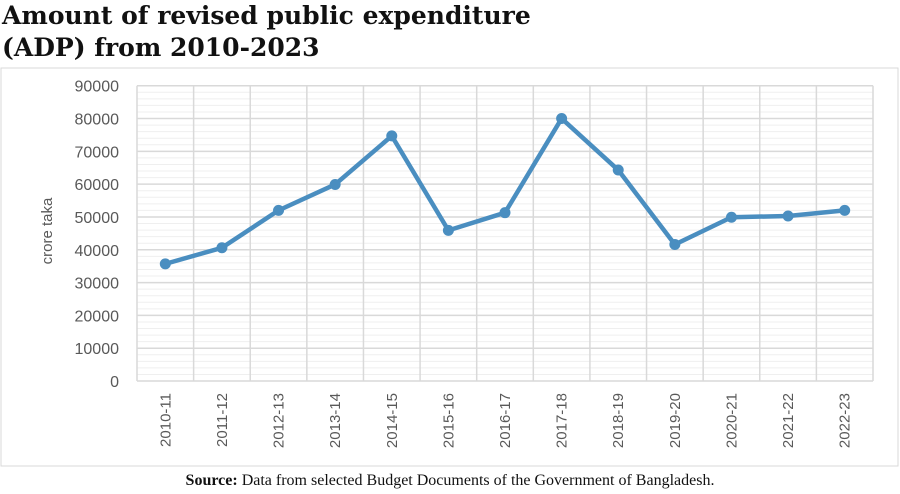 Image resolution: width=900 pixels, height=494 pixels. Describe the element at coordinates (114, 382) in the screenshot. I see `y-tick-label: 0` at that location.